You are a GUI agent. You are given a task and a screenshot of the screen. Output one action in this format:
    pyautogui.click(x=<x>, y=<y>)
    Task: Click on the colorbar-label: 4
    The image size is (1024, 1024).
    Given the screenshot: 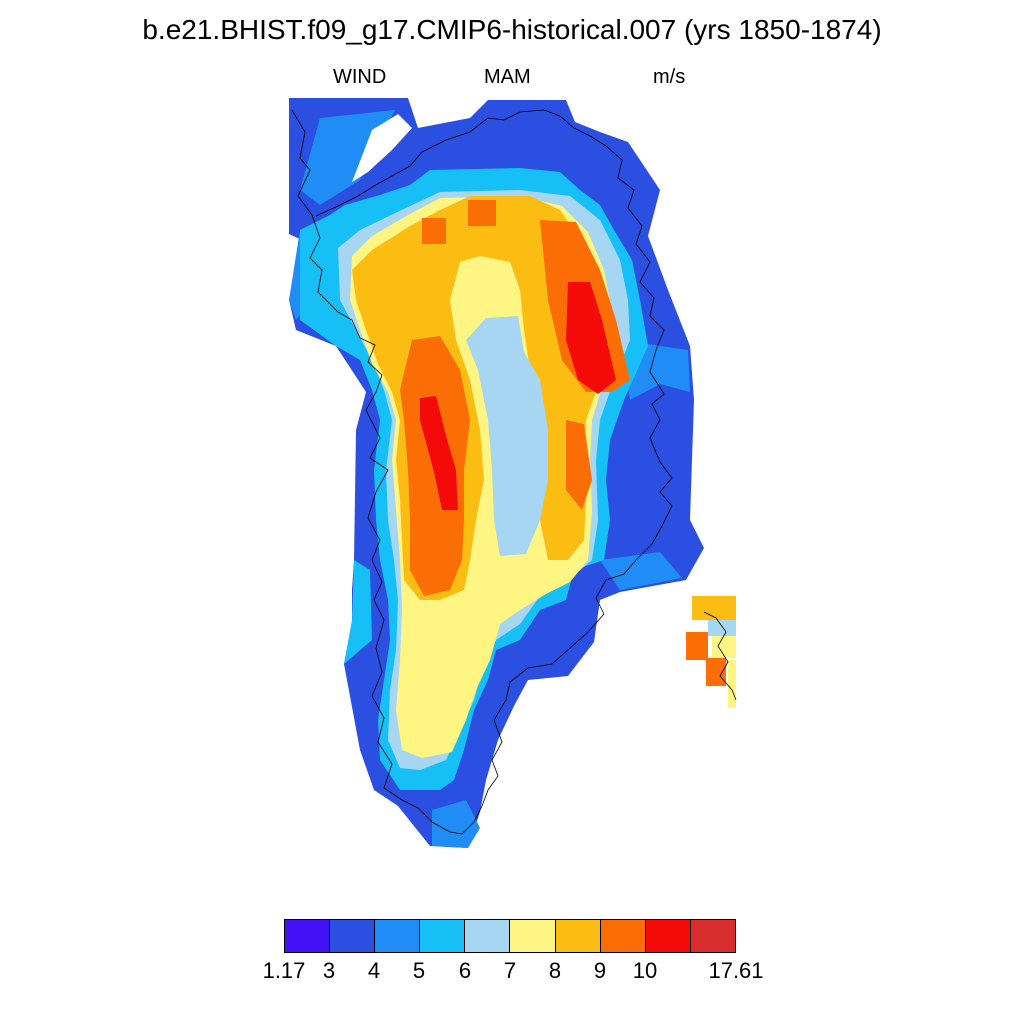 What is the action you would take?
    pyautogui.click(x=374, y=970)
    